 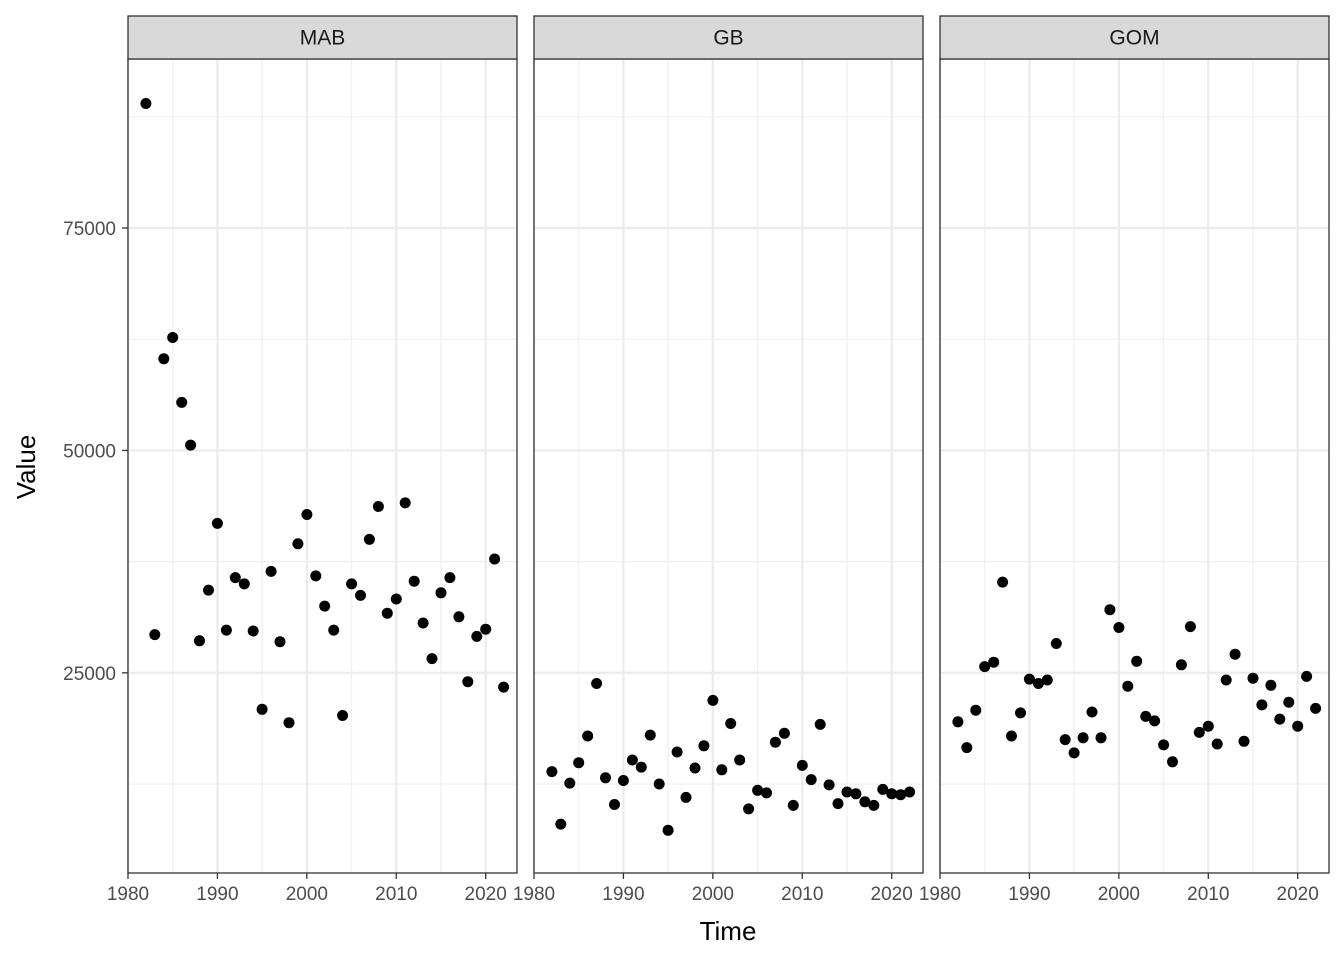 What do you see at coordinates (89, 229) in the screenshot?
I see `y-tick-label: 75000` at bounding box center [89, 229].